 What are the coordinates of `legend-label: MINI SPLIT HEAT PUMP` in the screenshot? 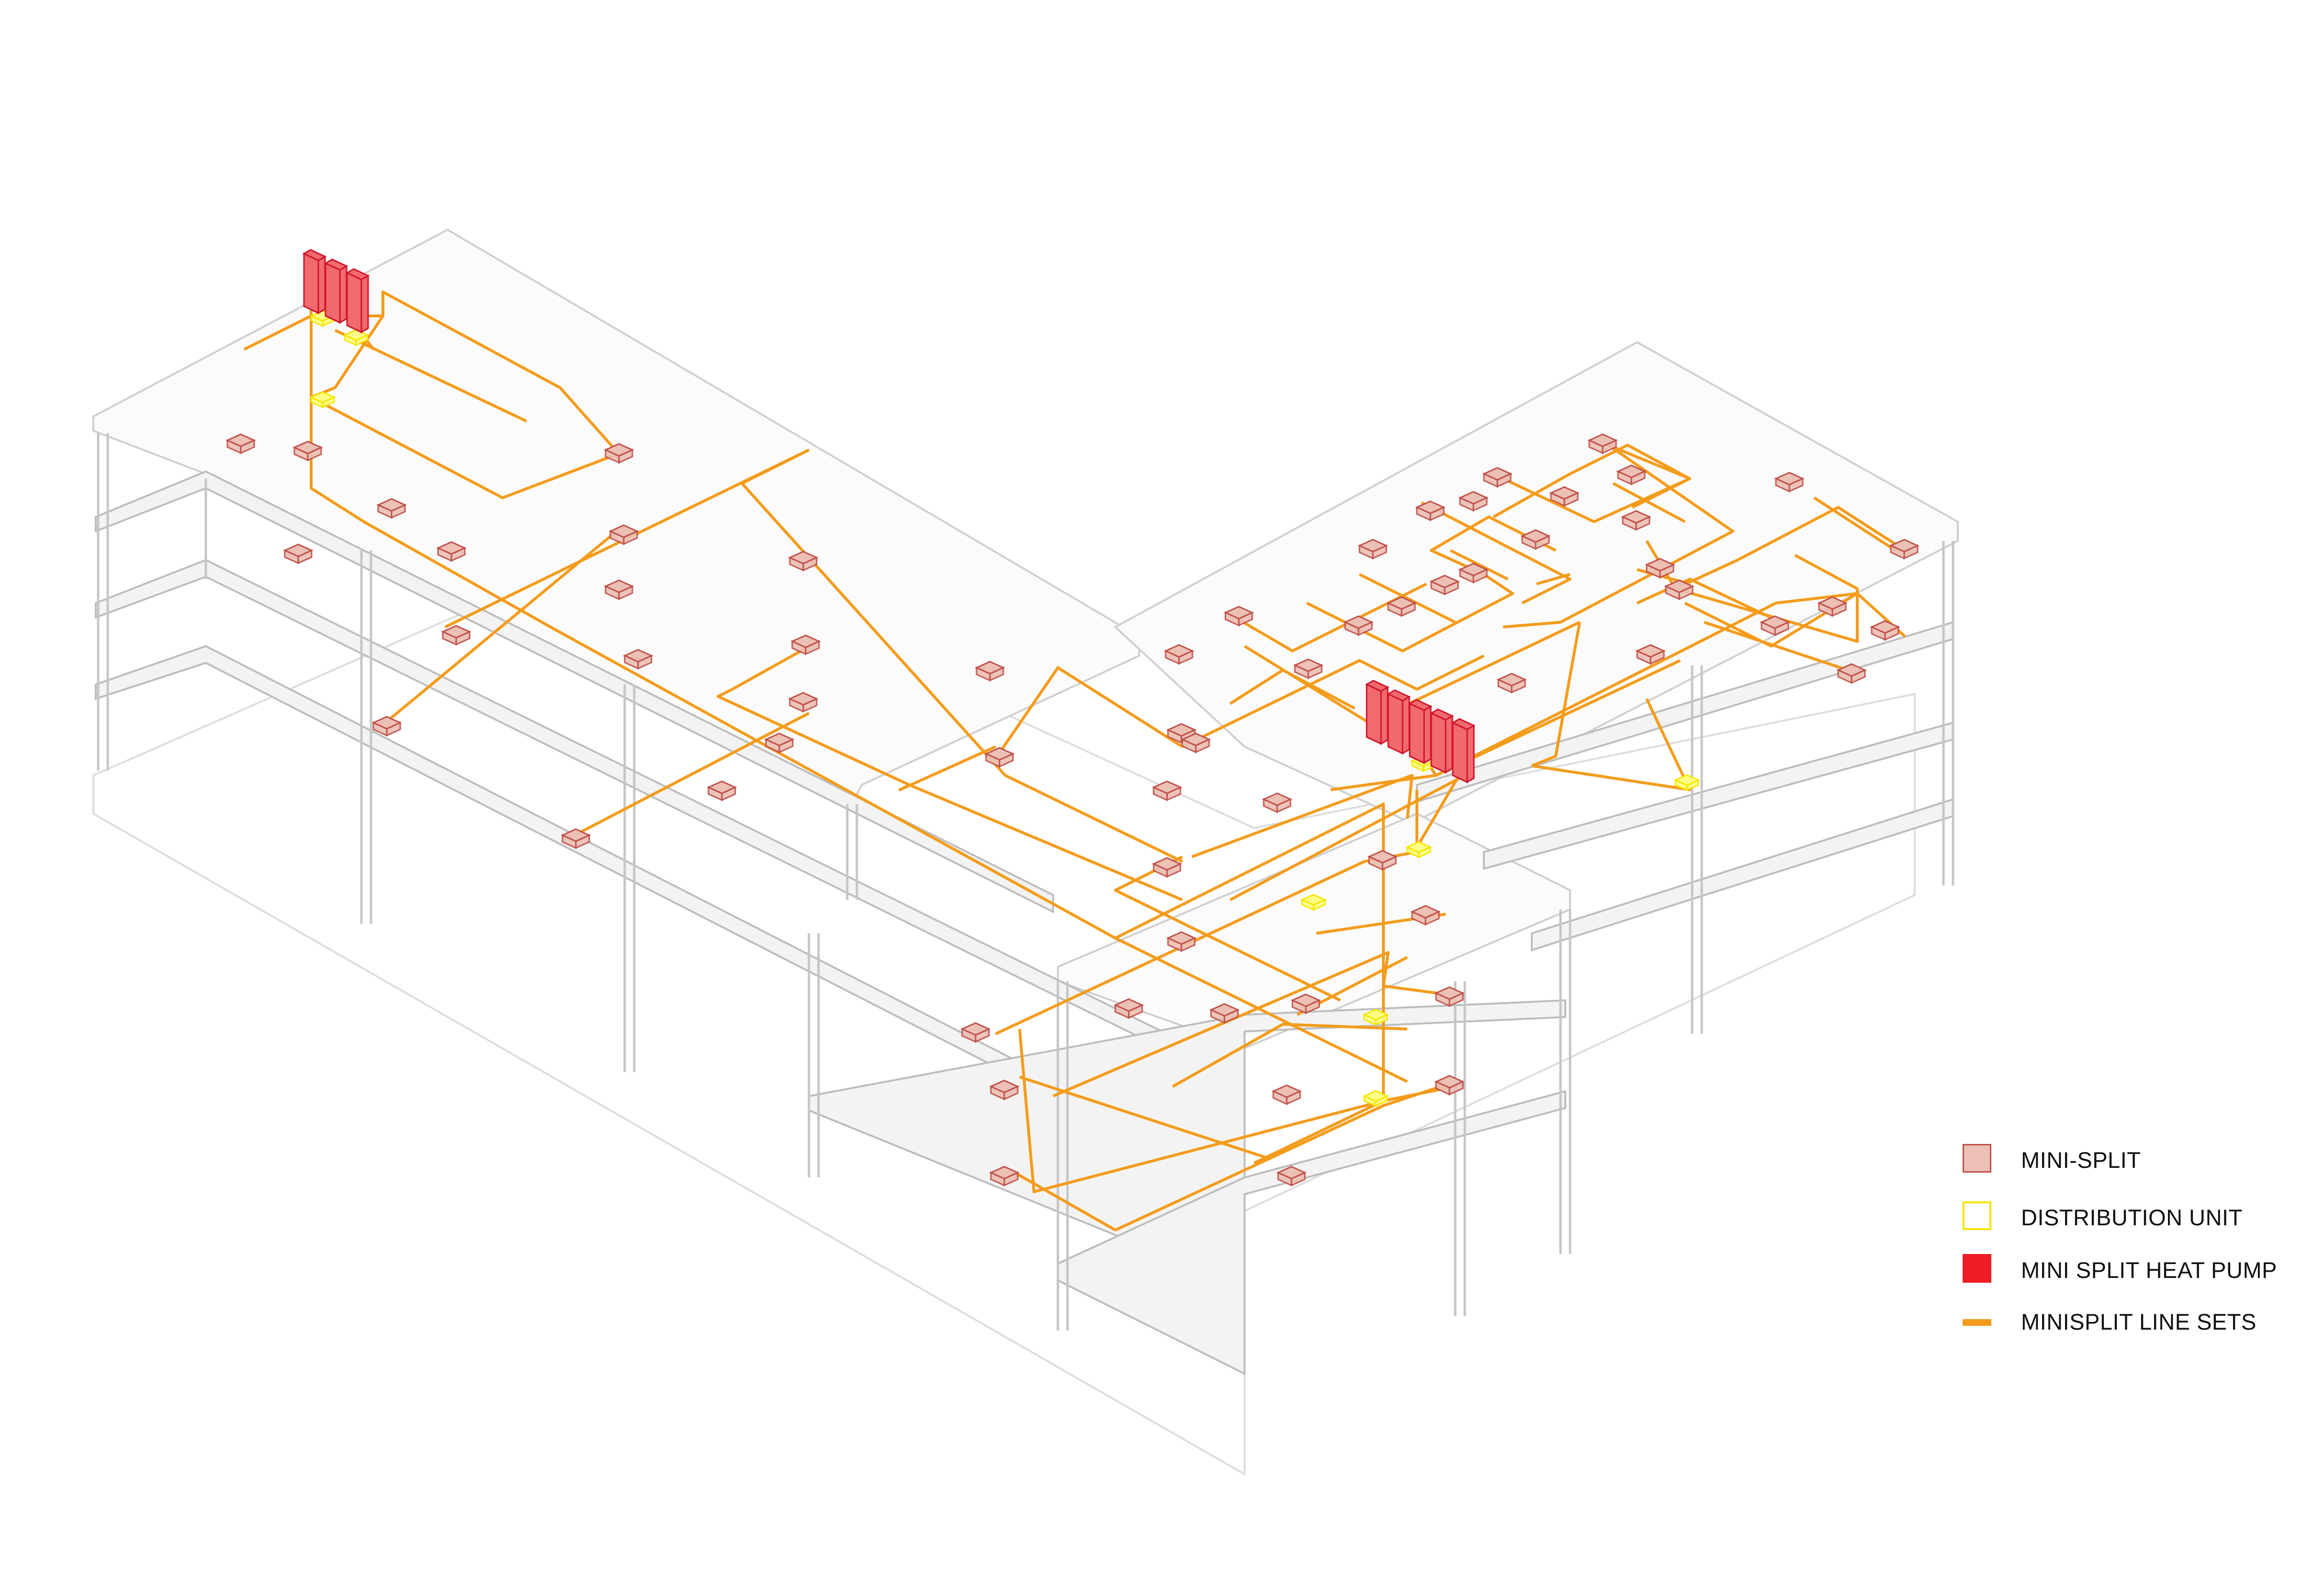 It's located at (2149, 1270).